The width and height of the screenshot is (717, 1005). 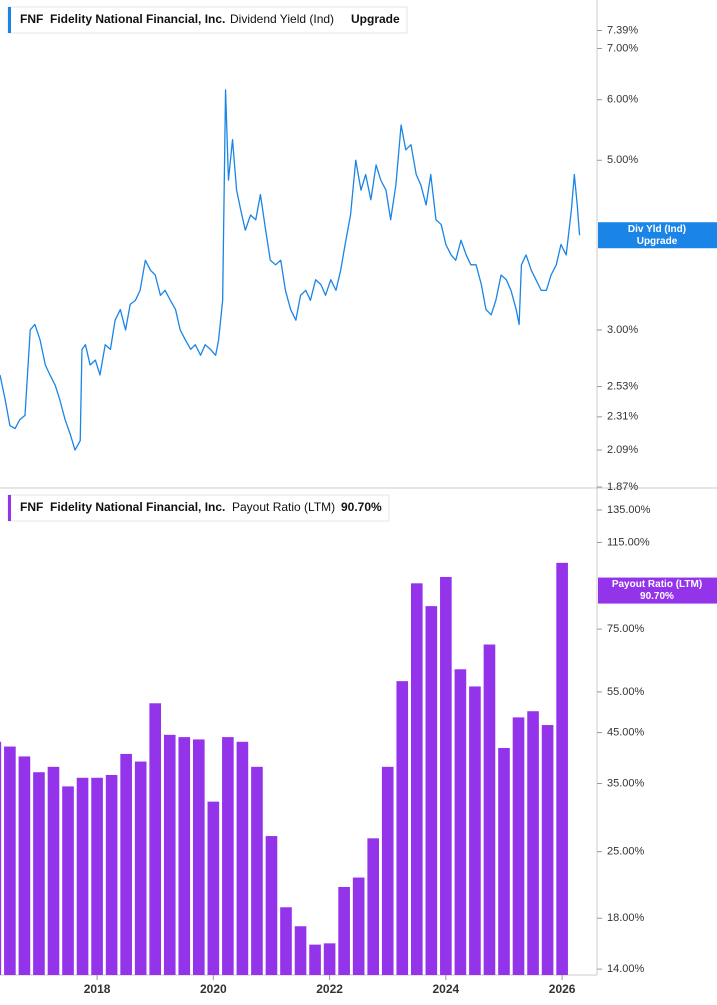 I want to click on y-tick-label: 2.31%, so click(x=622, y=417).